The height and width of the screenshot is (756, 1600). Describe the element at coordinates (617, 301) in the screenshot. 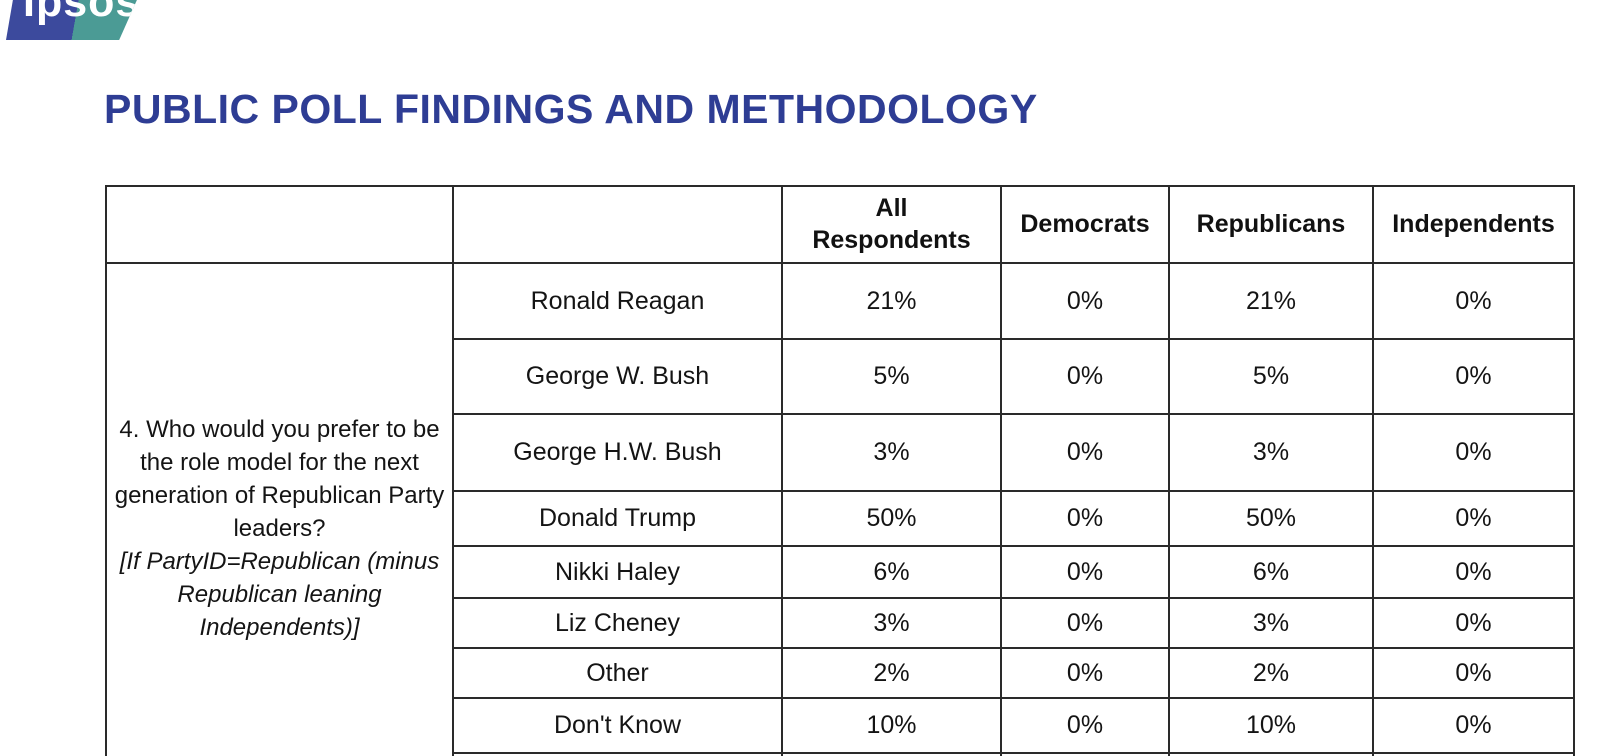

I see `candidate-label: Ronald Reagan` at that location.